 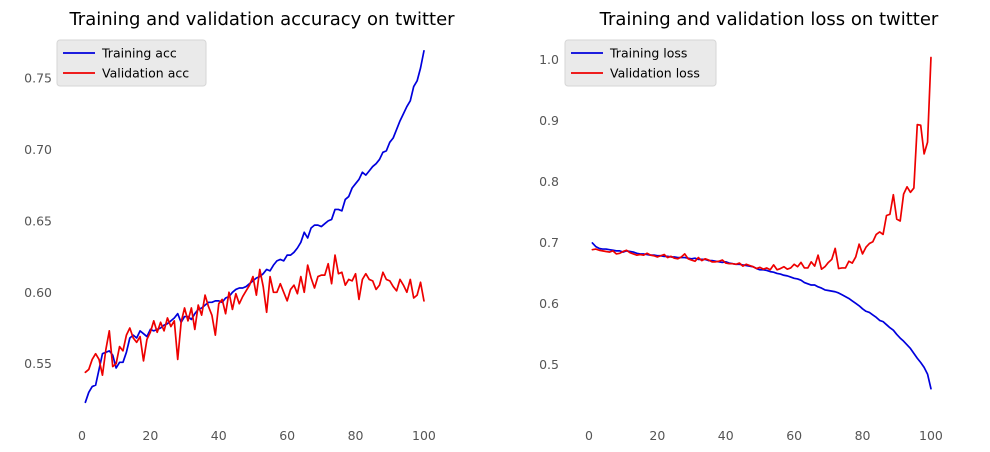 I want to click on loss-xtick-label: 100, so click(x=931, y=435).